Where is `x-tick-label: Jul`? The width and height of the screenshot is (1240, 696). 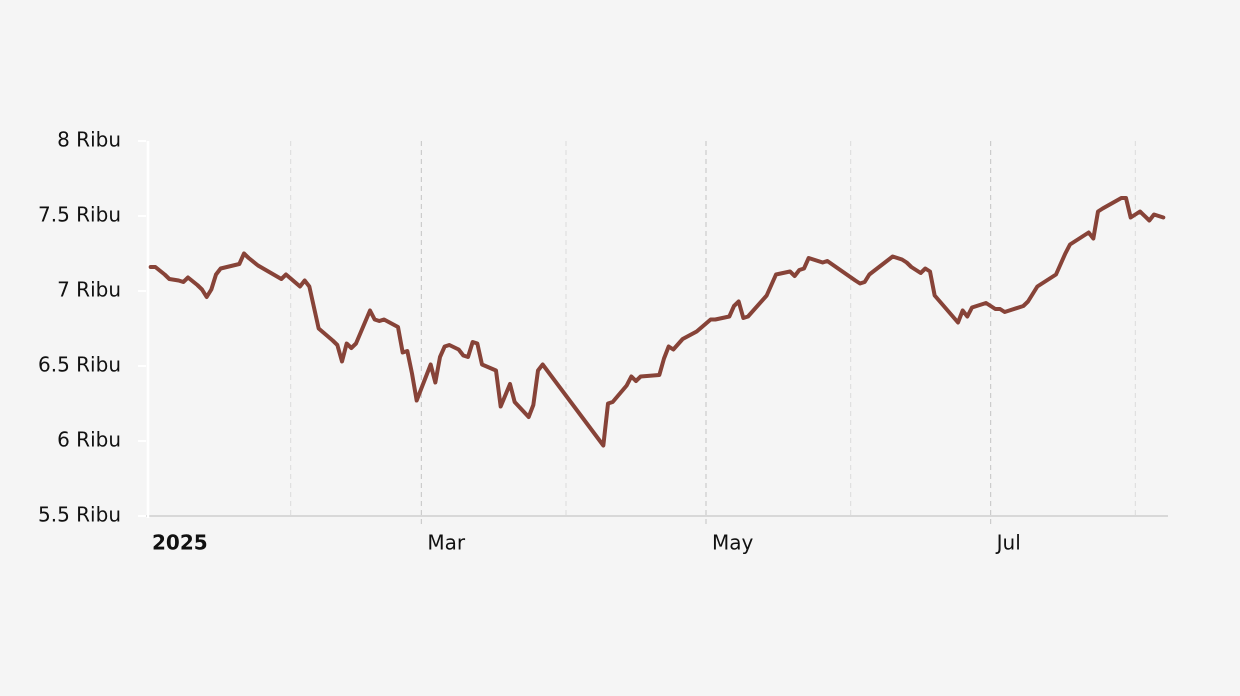 x-tick-label: Jul is located at coordinates (1008, 543).